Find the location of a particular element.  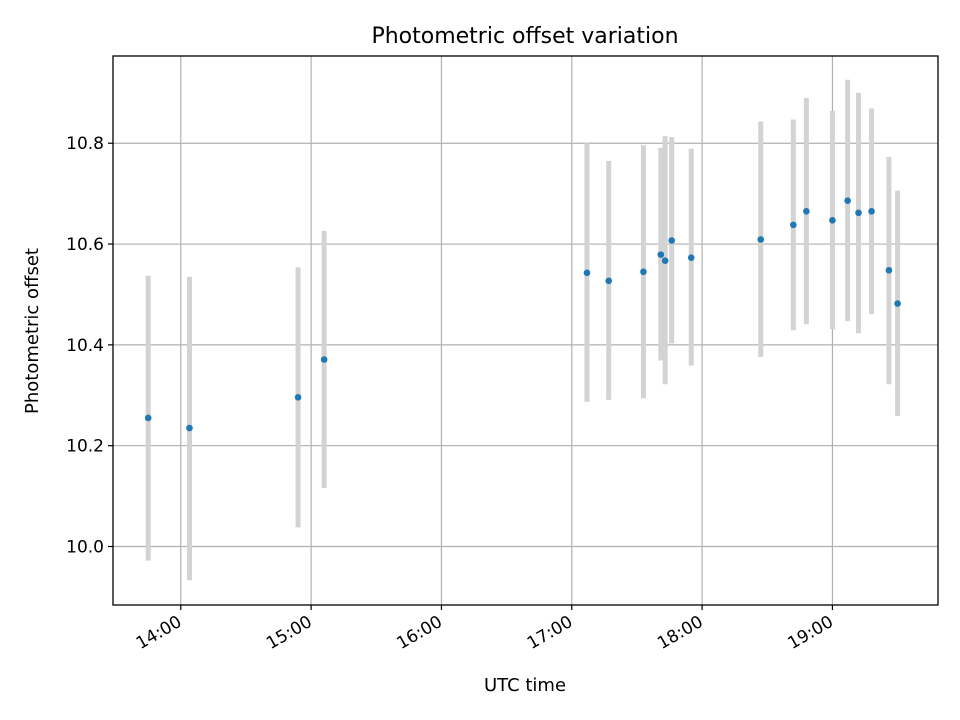

x-tick-label: 17:00 is located at coordinates (550, 633).